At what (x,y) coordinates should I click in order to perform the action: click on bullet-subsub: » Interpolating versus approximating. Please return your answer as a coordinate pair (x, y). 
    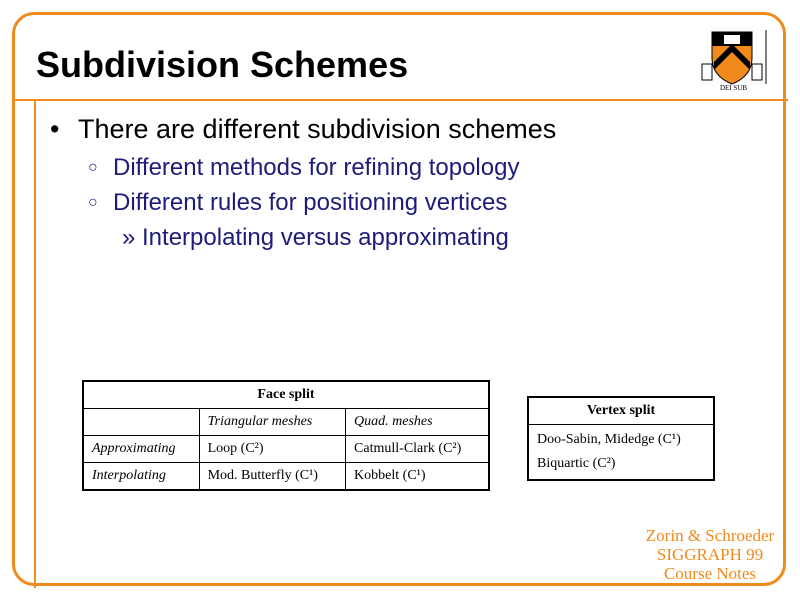
    Looking at the image, I should click on (315, 237).